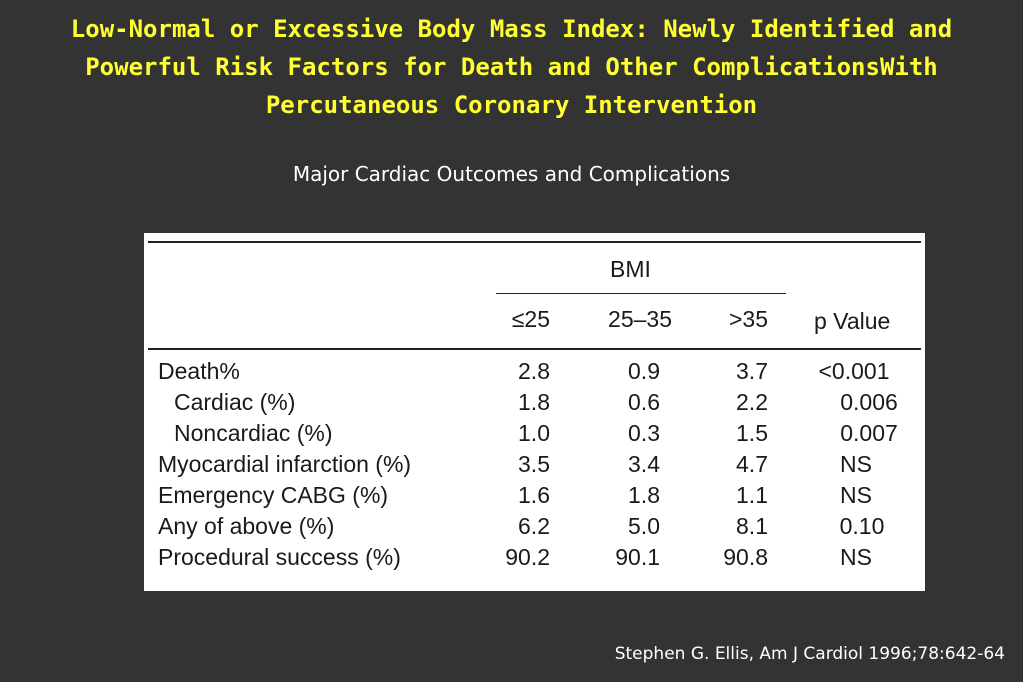 Image resolution: width=1023 pixels, height=682 pixels. I want to click on cell-value: 8.1, so click(752, 526).